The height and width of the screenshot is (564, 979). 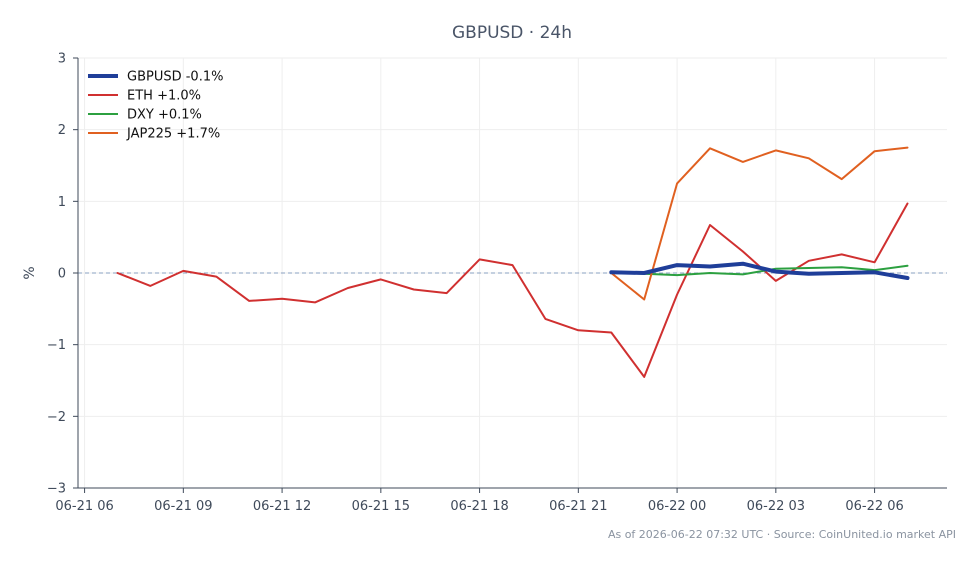 I want to click on legend-label: DXY +0.1%, so click(x=164, y=115).